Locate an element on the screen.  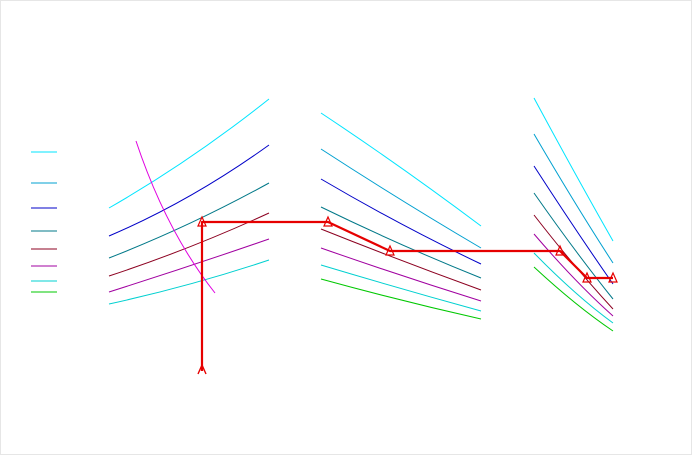
boundary-line is located at coordinates (175, 217).